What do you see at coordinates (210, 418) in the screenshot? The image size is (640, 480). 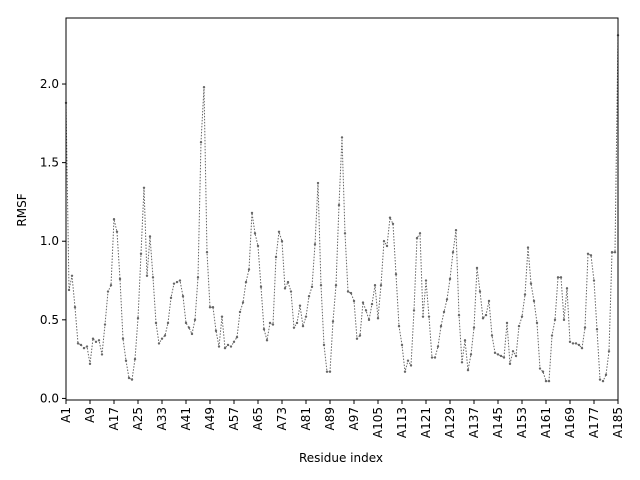 I see `x-tick-label: A49` at bounding box center [210, 418].